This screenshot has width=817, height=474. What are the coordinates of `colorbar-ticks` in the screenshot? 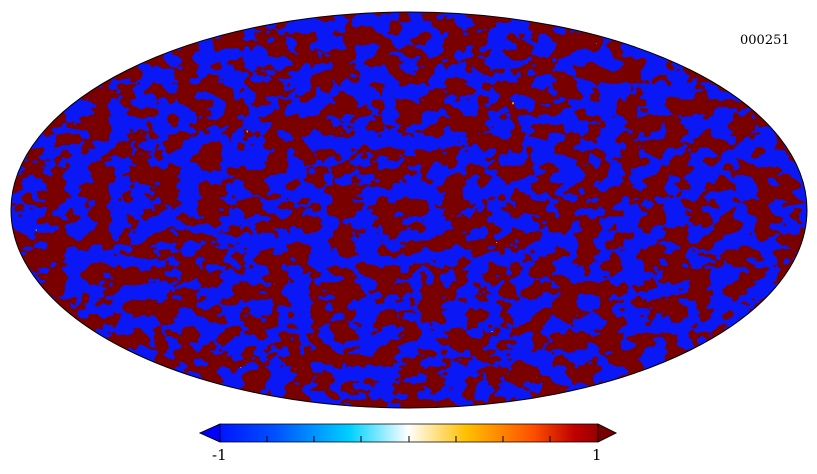 It's located at (409, 439).